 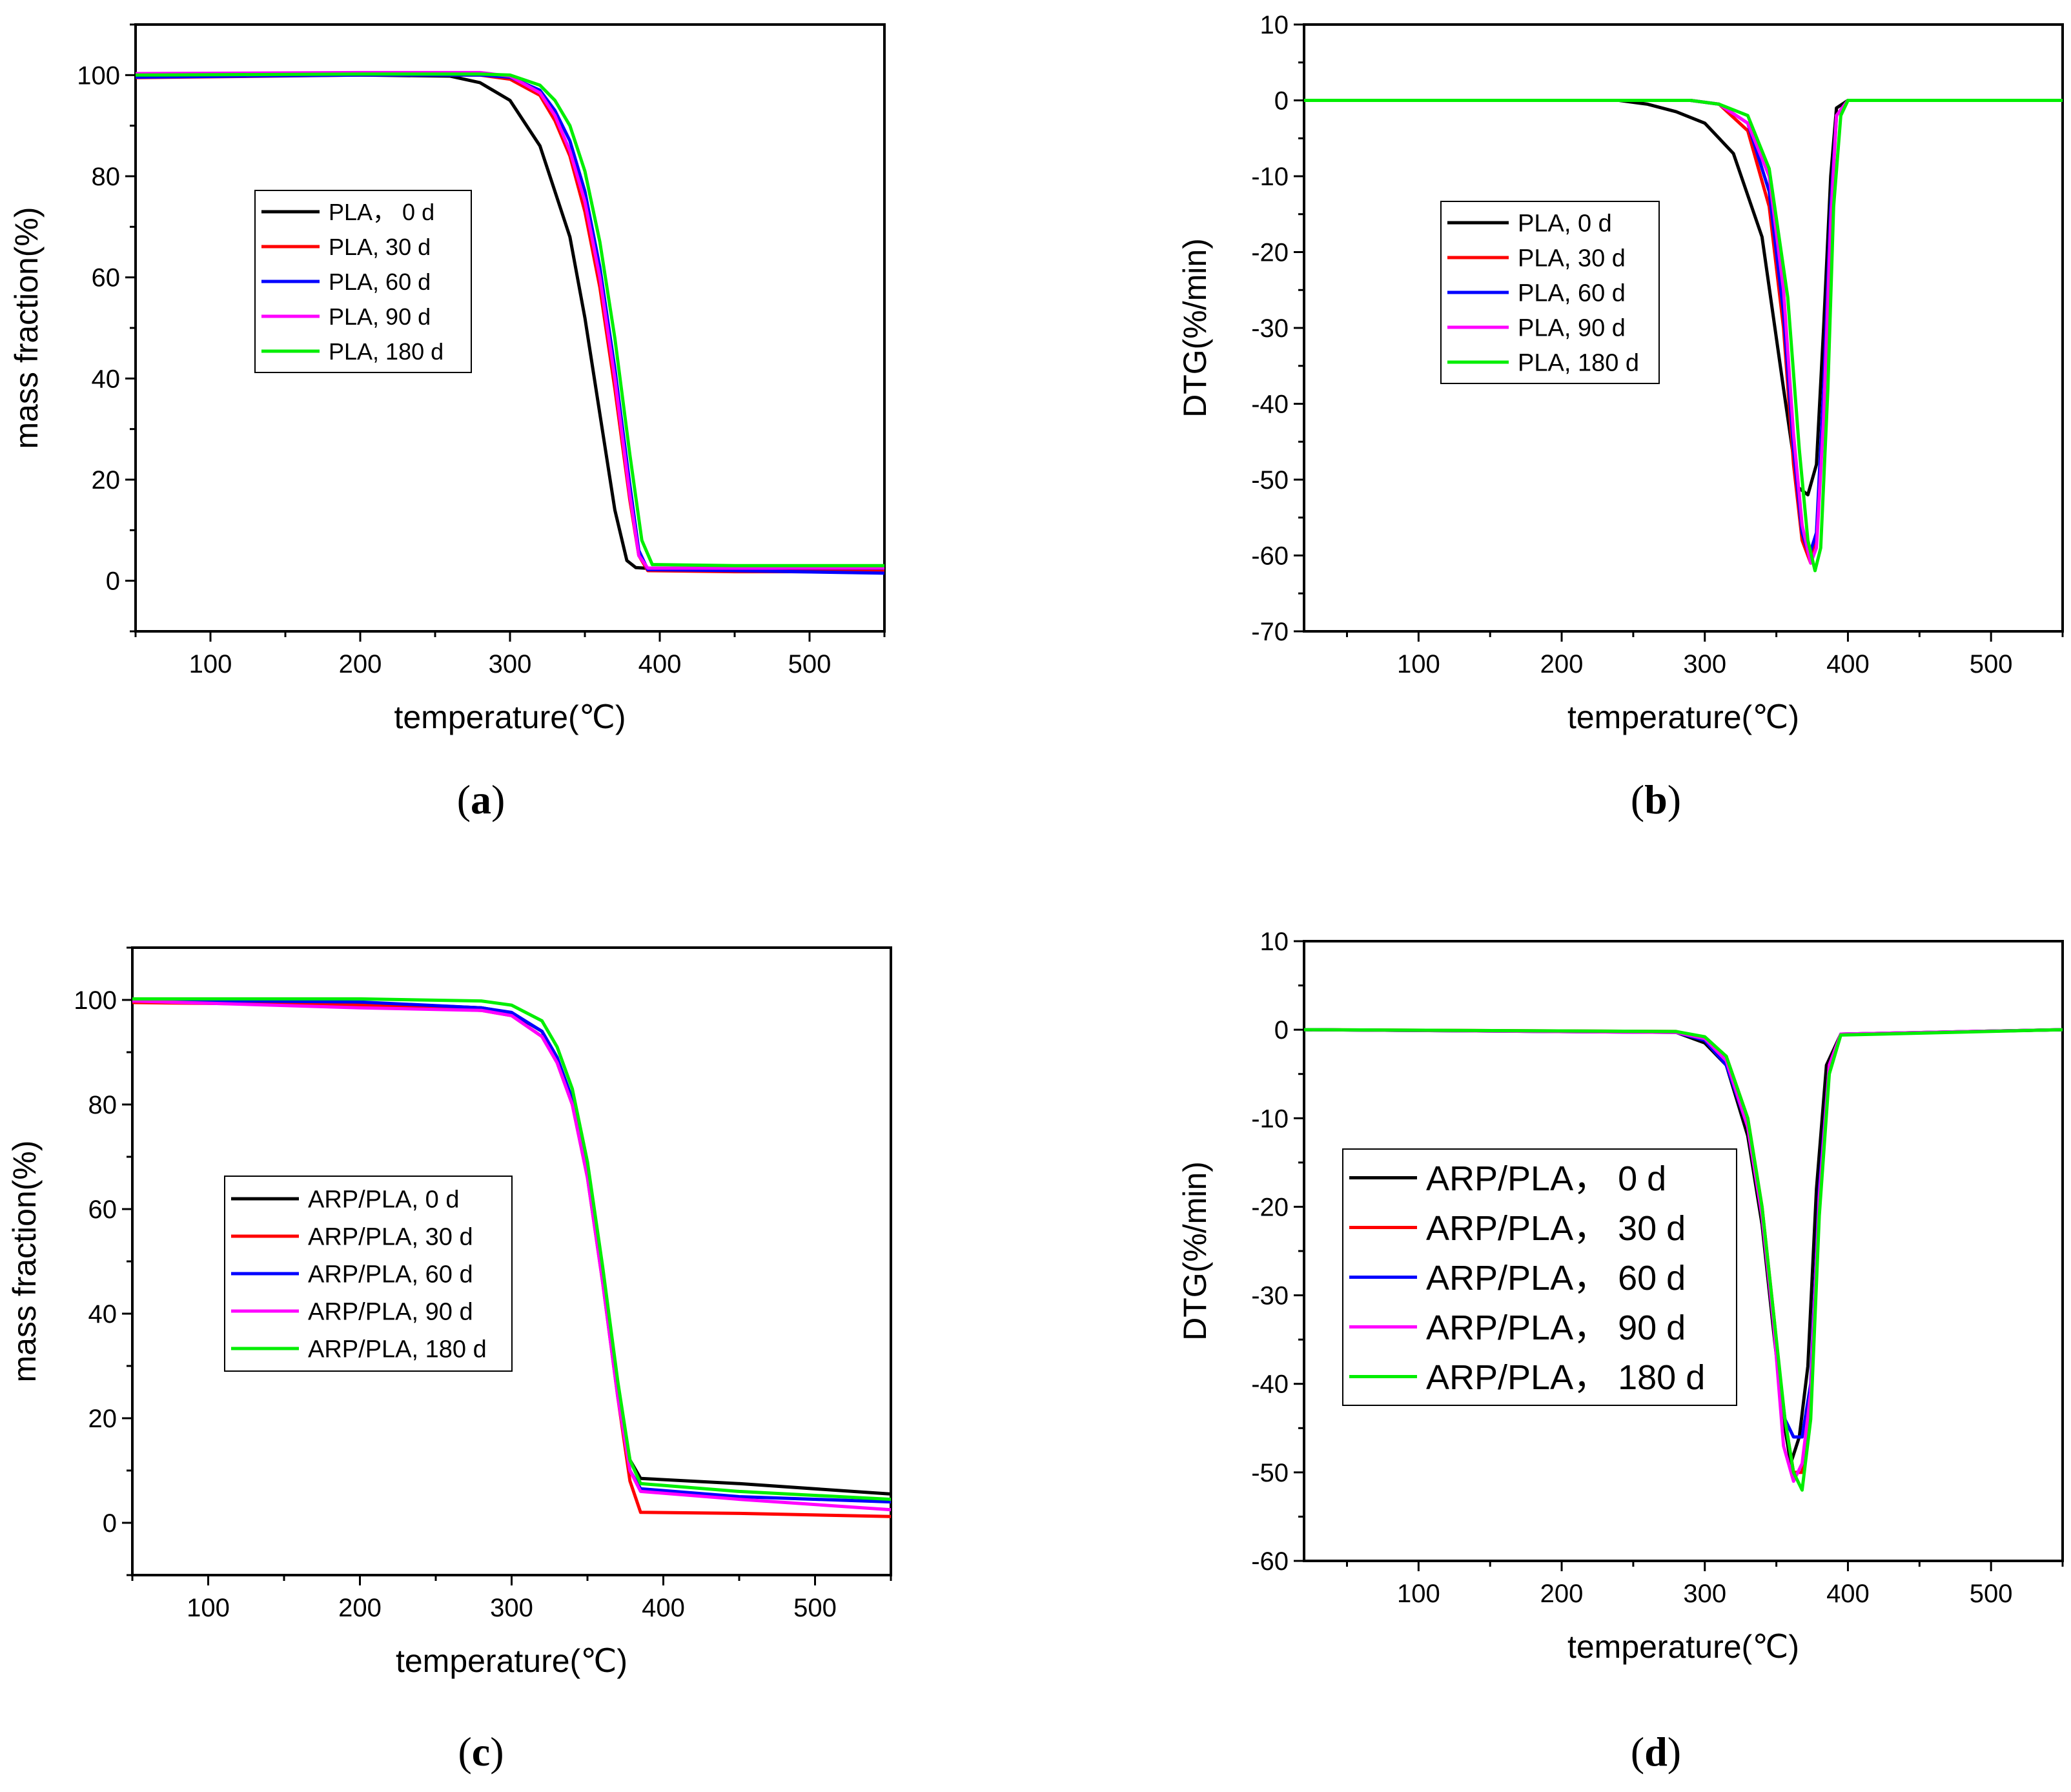 I want to click on legend-label: ARP/PLA， 180 d, so click(x=1565, y=1377).